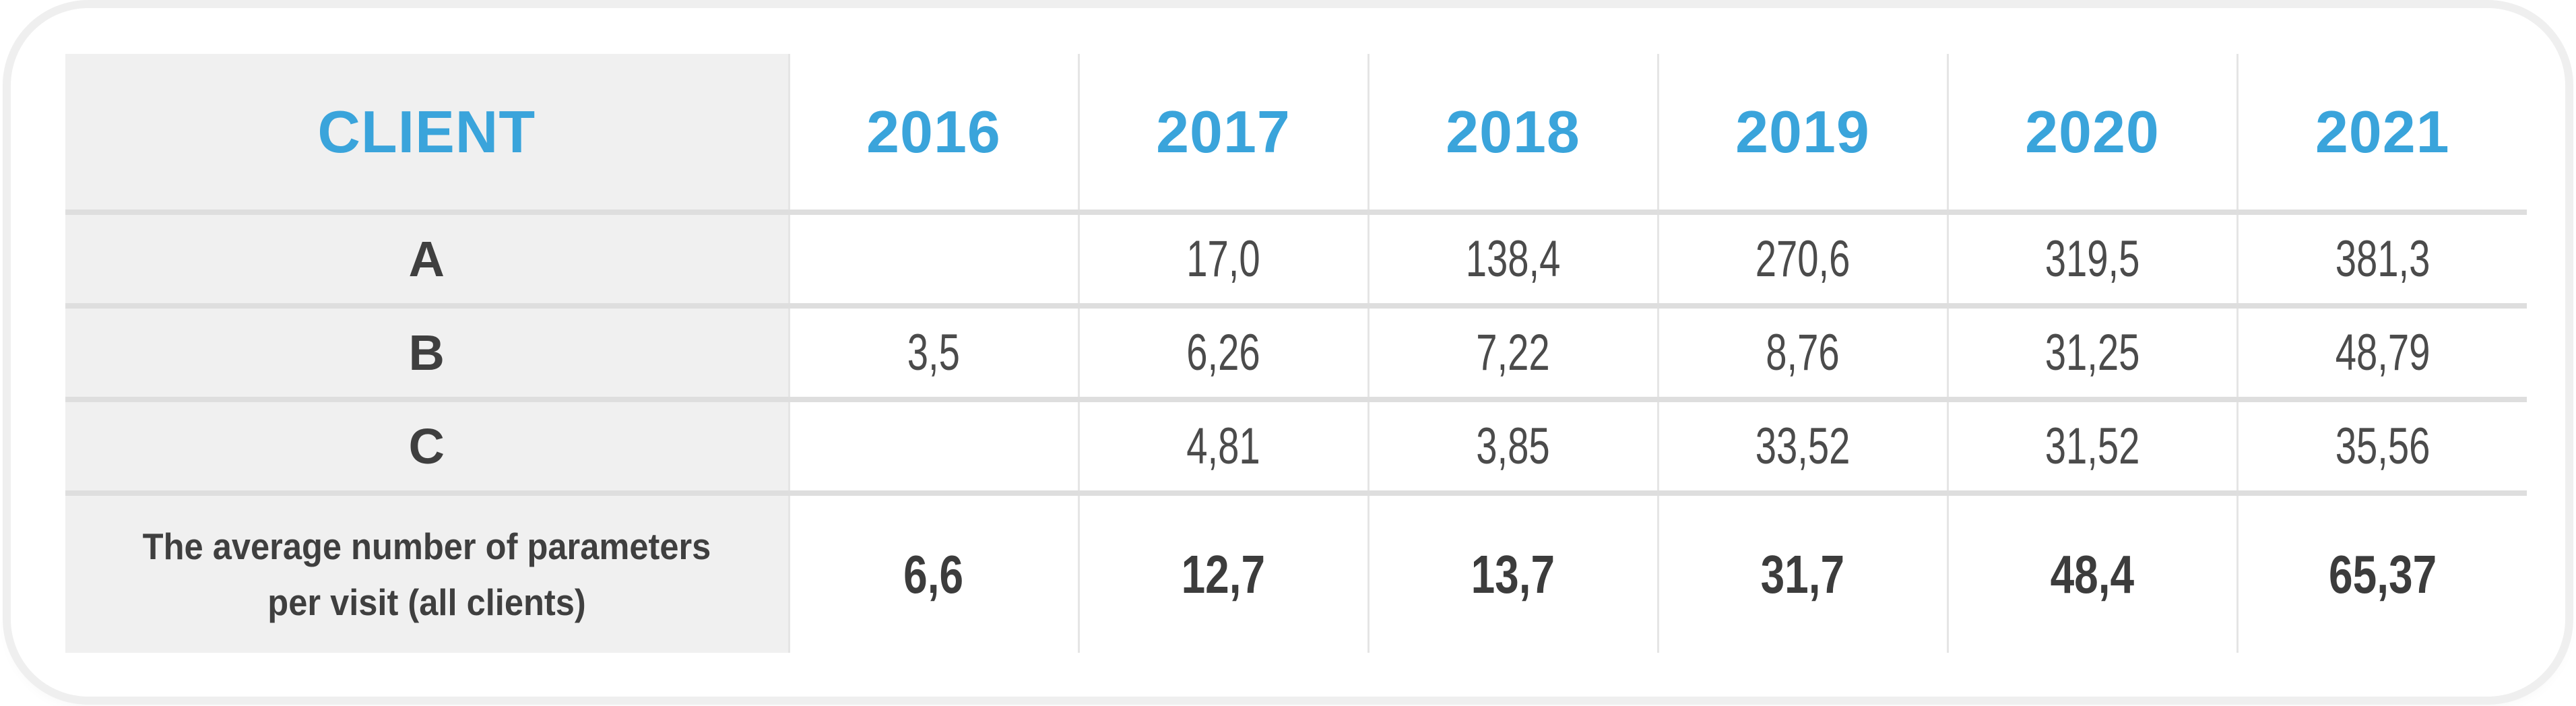  Describe the element at coordinates (2382, 447) in the screenshot. I see `data-cell: 35,56` at that location.